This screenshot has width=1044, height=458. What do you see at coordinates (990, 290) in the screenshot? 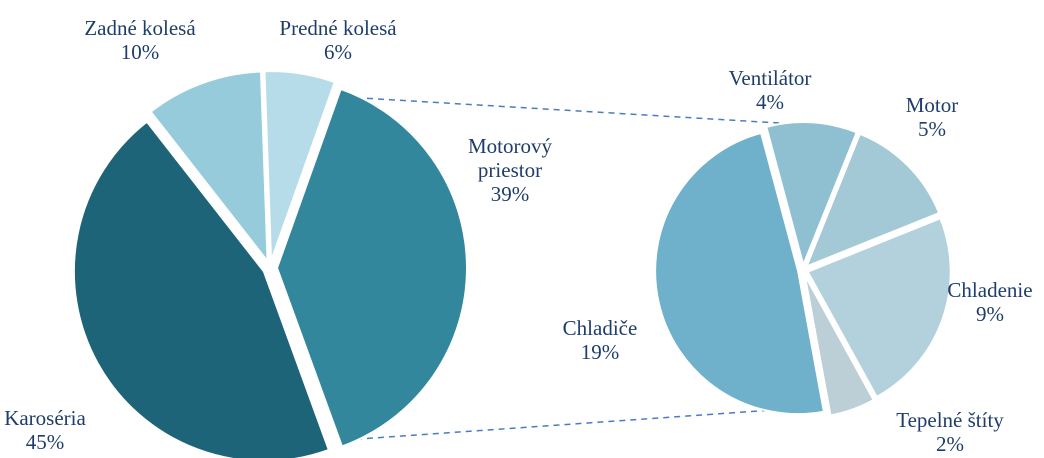
I see `category-label: Chladenie` at bounding box center [990, 290].